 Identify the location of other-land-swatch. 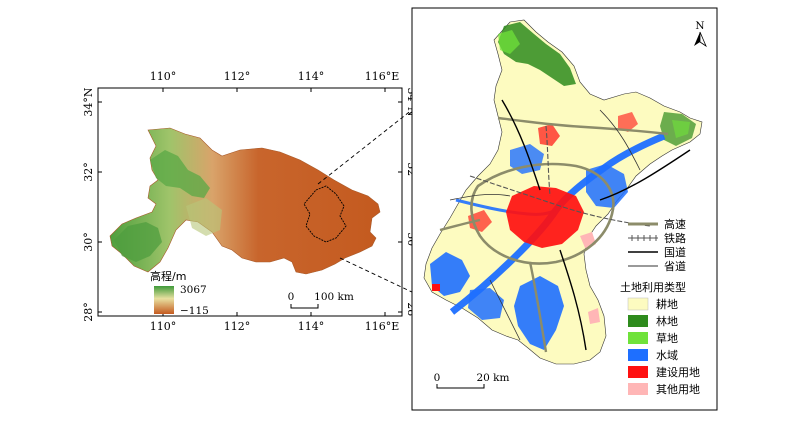
(638, 389).